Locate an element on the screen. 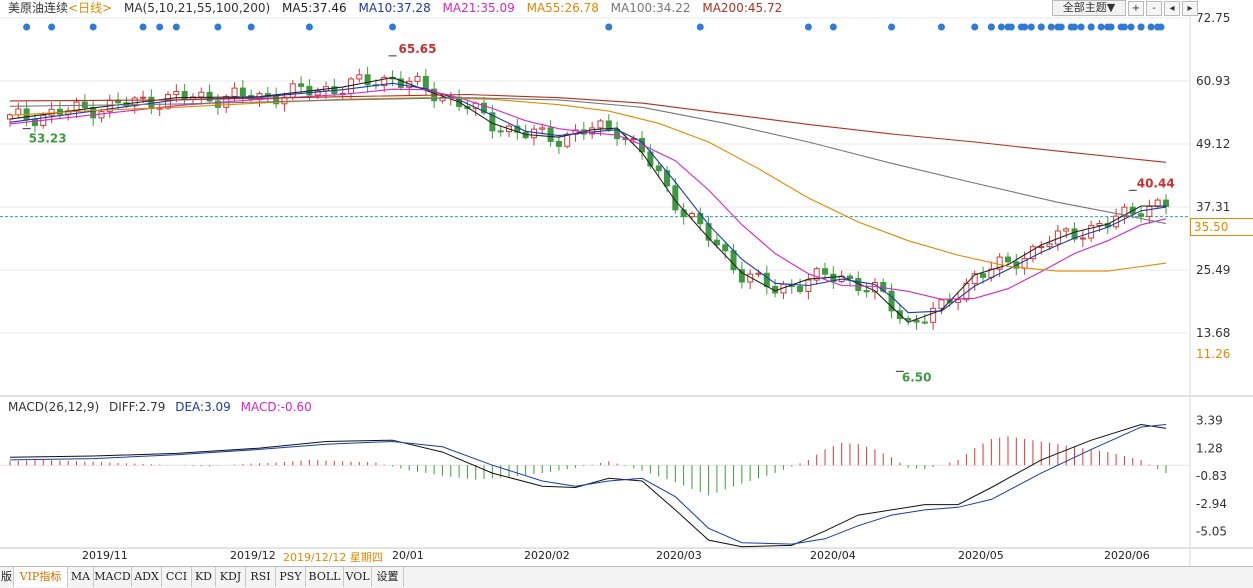 This screenshot has height=588, width=1253. x-axis-label: 2019/11 is located at coordinates (105, 555).